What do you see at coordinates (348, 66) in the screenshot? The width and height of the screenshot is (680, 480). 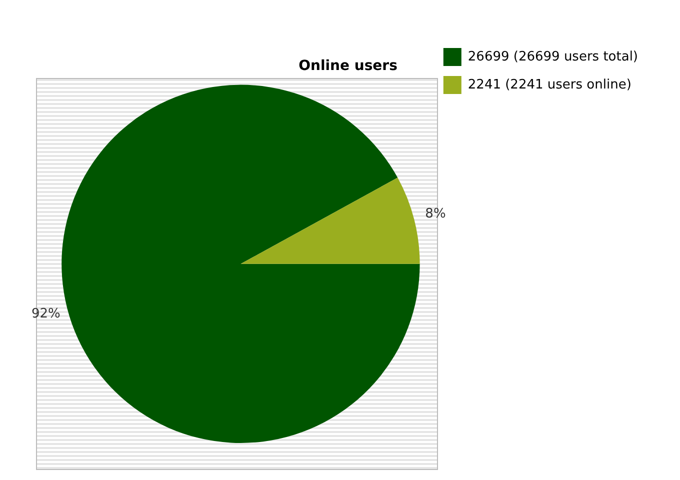 I see `text: Online users` at bounding box center [348, 66].